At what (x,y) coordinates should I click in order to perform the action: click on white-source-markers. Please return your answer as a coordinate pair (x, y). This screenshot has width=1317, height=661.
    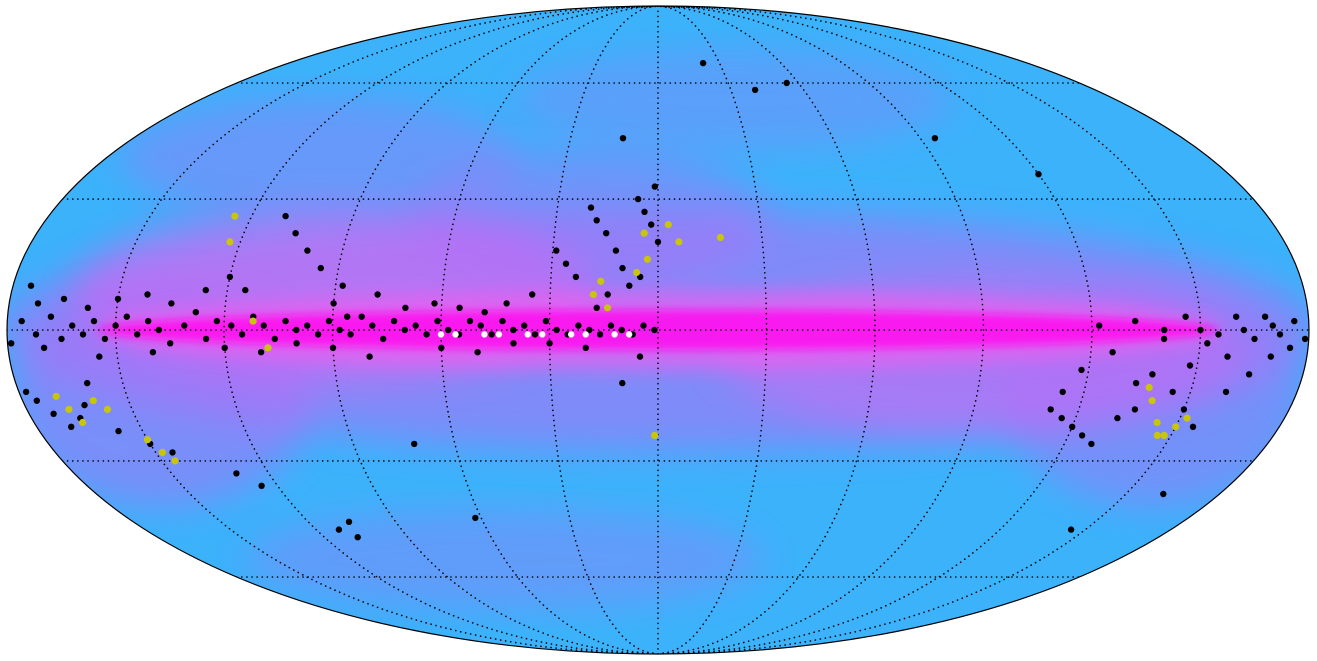
    Looking at the image, I should click on (535, 334).